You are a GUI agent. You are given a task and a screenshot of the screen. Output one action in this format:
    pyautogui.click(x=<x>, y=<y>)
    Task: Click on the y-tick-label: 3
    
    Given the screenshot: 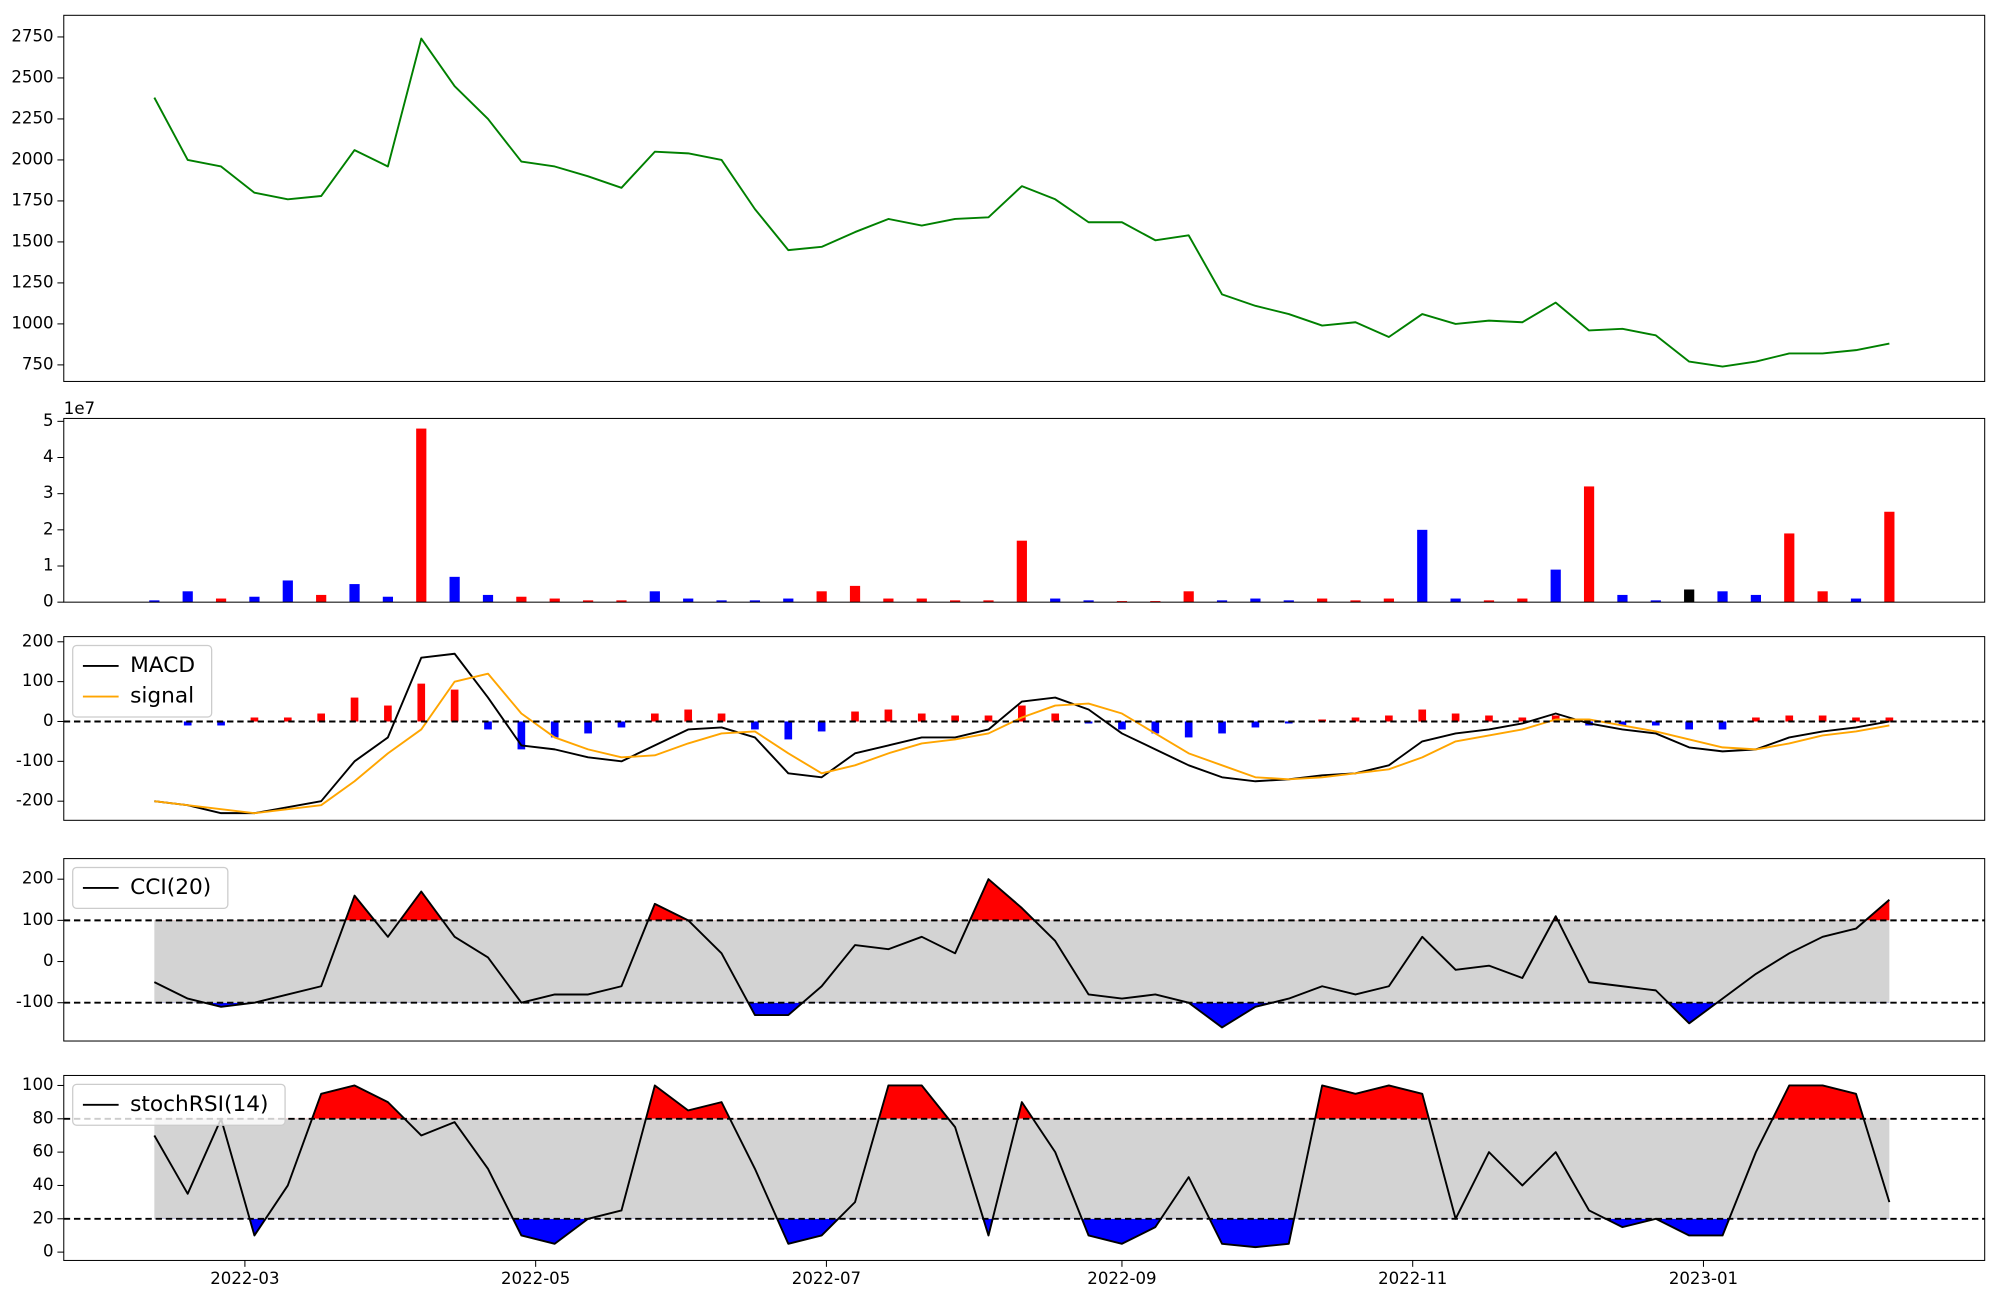 What is the action you would take?
    pyautogui.click(x=48, y=492)
    